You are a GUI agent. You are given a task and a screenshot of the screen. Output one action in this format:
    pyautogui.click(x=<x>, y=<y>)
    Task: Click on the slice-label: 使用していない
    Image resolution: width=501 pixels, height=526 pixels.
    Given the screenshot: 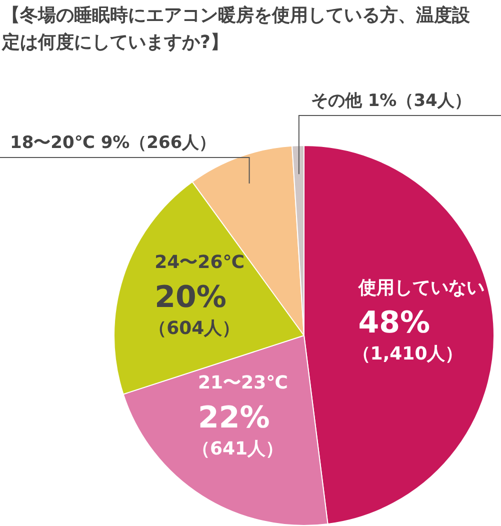 What is the action you would take?
    pyautogui.click(x=420, y=288)
    